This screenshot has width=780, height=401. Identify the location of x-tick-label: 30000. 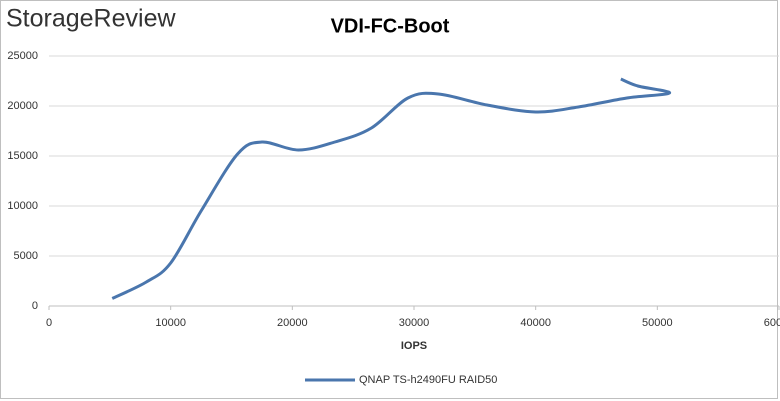
(414, 323).